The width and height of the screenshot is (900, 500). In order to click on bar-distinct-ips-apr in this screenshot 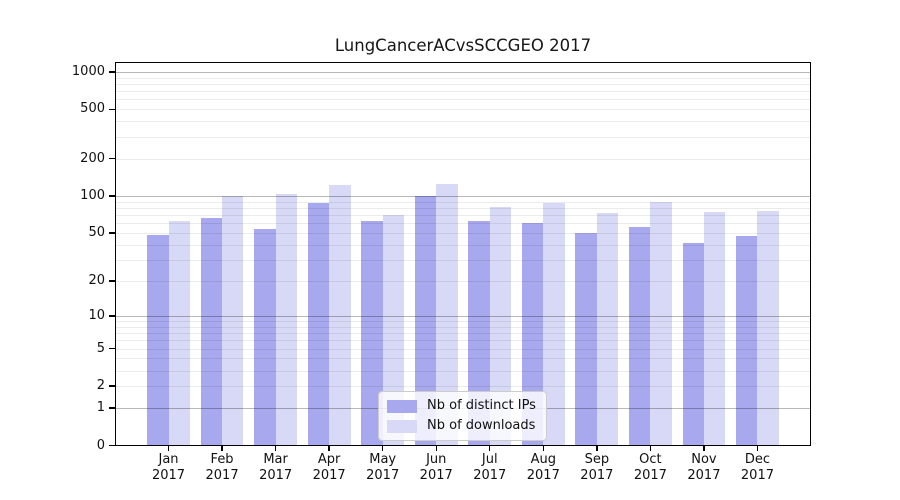, I will do `click(318, 324)`.